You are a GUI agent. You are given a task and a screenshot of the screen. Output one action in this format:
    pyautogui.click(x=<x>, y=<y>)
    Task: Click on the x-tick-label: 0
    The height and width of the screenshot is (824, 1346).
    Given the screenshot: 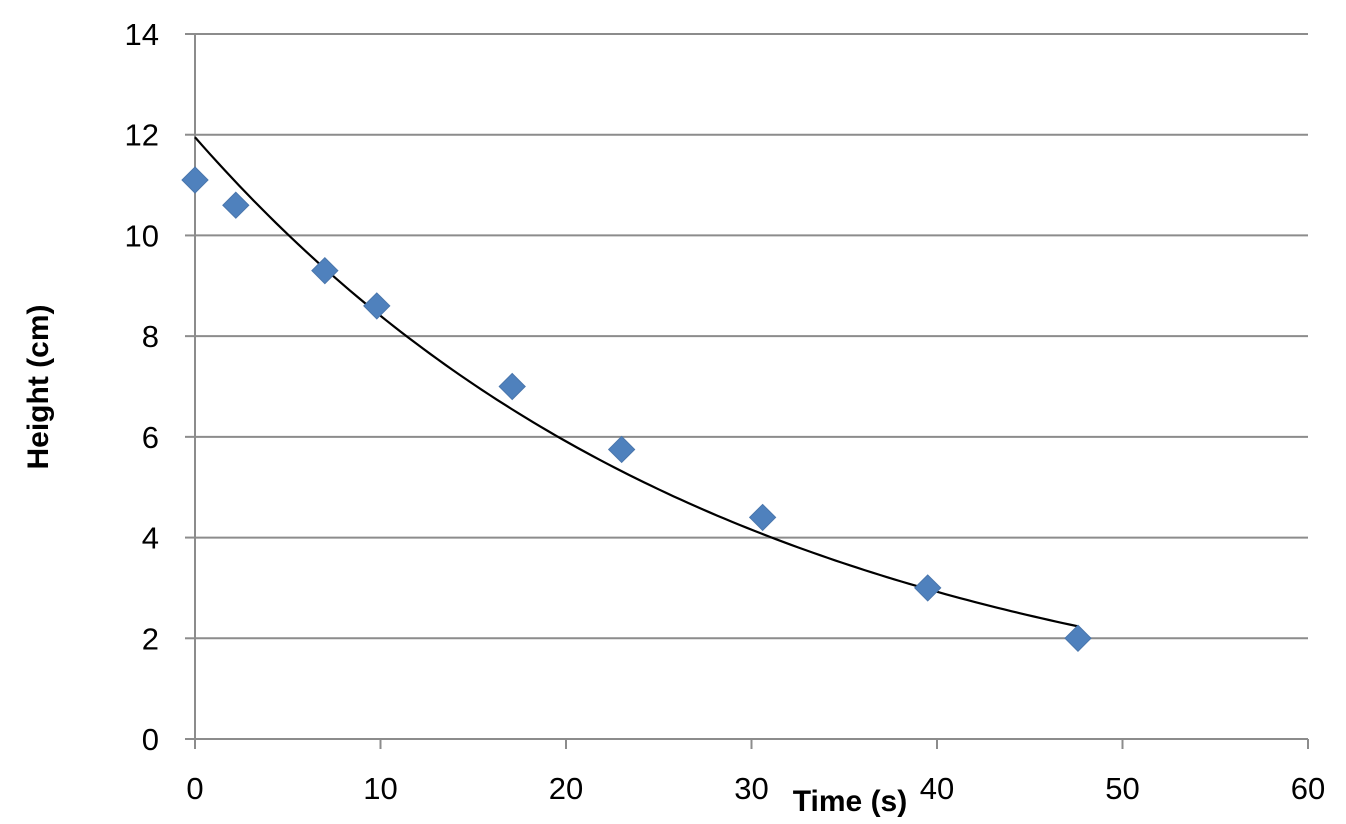 What is the action you would take?
    pyautogui.click(x=194, y=788)
    